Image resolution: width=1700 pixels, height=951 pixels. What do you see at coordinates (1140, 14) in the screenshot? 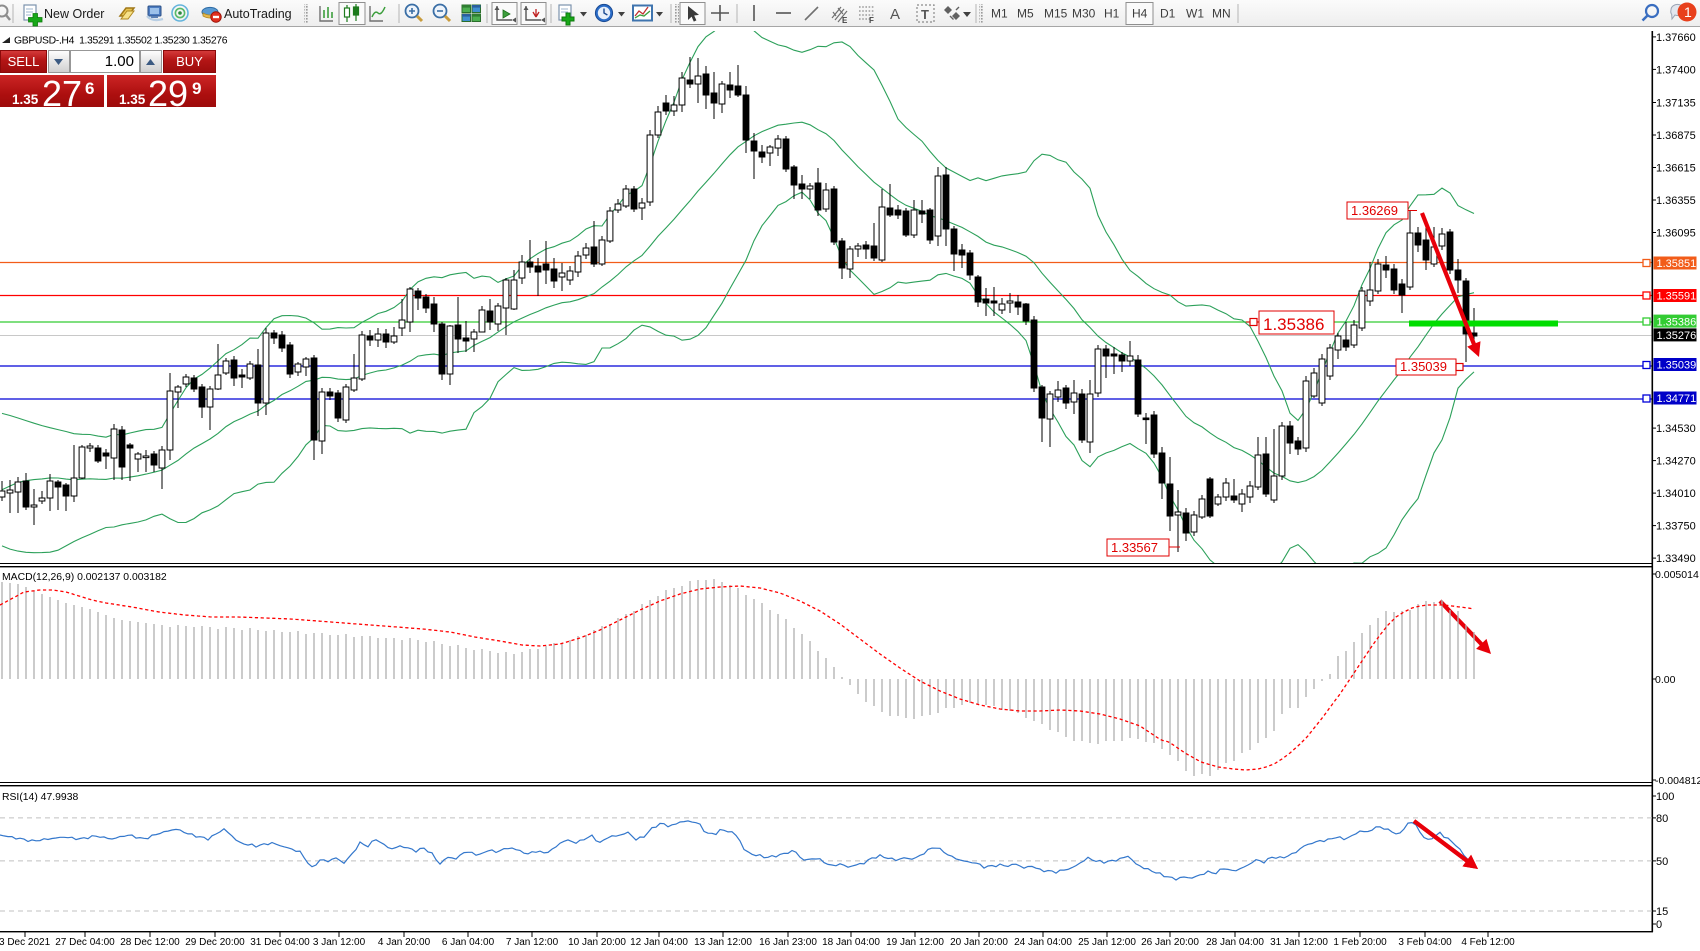
I see `svg-text: H4` at bounding box center [1140, 14].